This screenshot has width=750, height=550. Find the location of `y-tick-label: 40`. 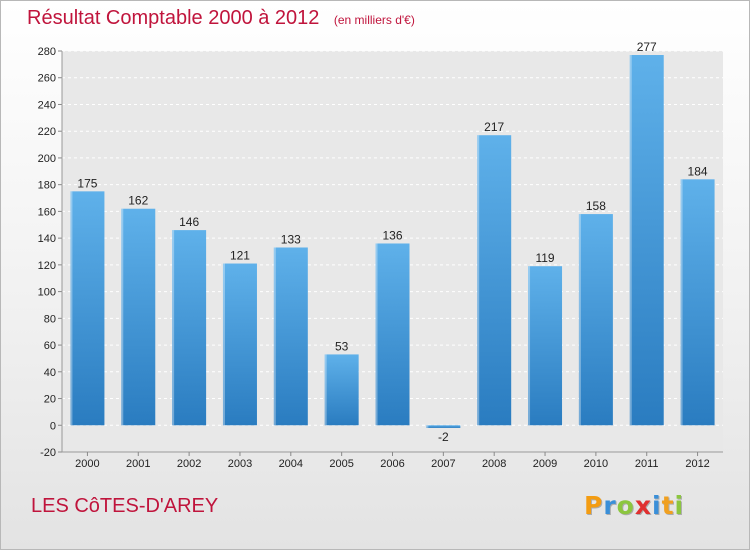

y-tick-label: 40 is located at coordinates (50, 373).